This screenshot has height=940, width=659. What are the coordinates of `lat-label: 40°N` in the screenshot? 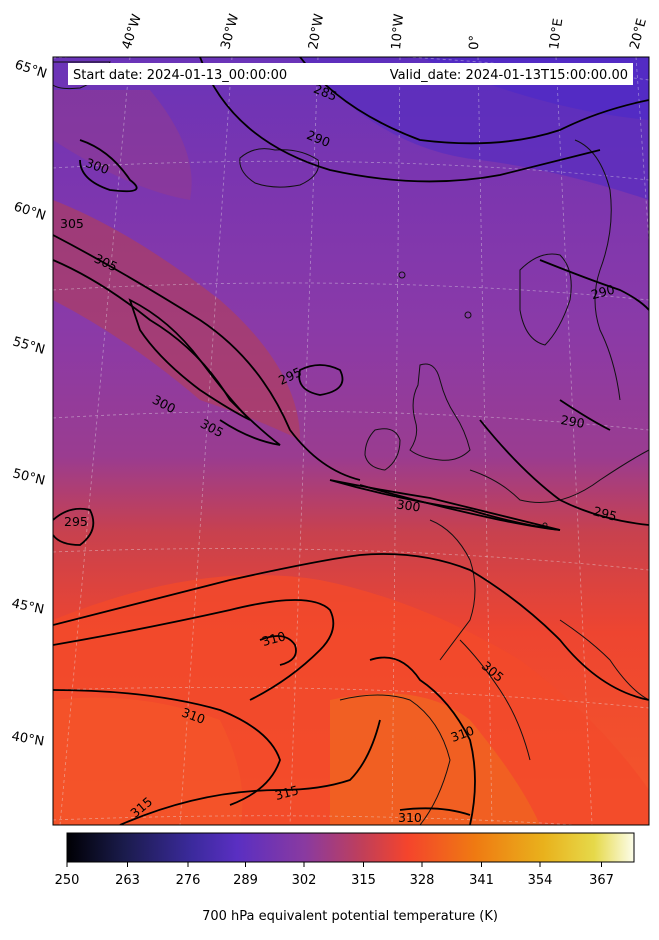 It's located at (27, 739).